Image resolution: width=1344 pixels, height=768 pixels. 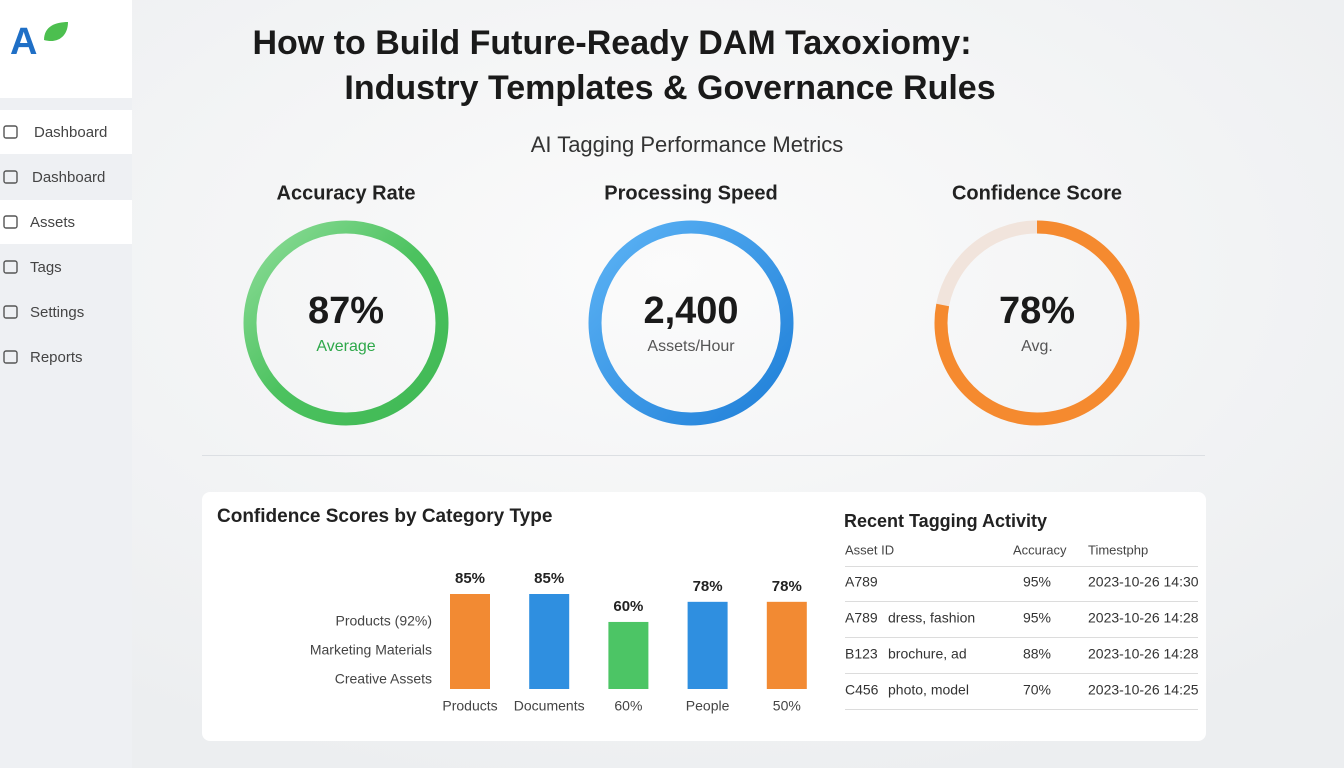 What do you see at coordinates (346, 193) in the screenshot?
I see `gauge-title: Accuracy Rate` at bounding box center [346, 193].